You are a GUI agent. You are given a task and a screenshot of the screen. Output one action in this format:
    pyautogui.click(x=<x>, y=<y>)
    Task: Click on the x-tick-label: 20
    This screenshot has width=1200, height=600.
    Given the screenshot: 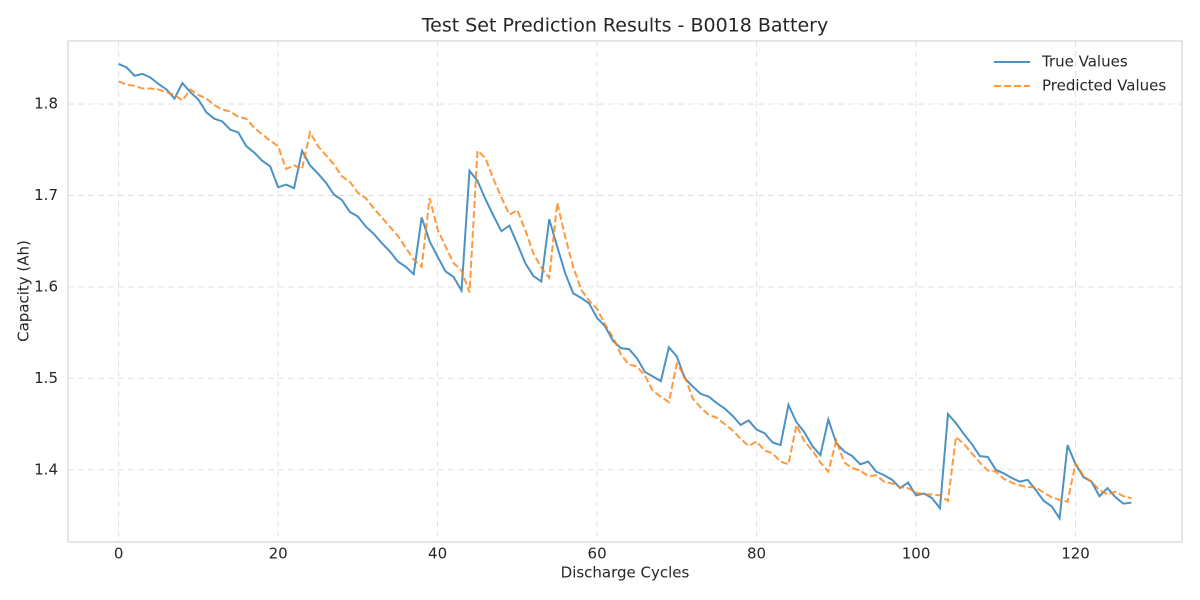 What is the action you would take?
    pyautogui.click(x=278, y=554)
    